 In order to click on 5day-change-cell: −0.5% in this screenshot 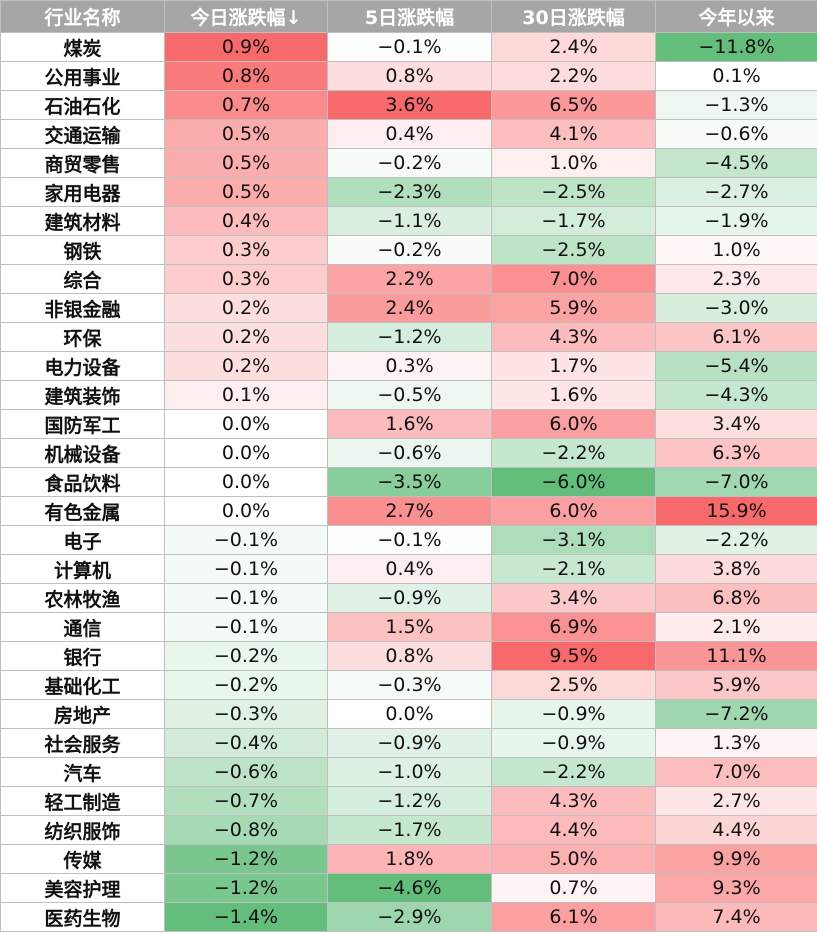, I will do `click(409, 395)`.